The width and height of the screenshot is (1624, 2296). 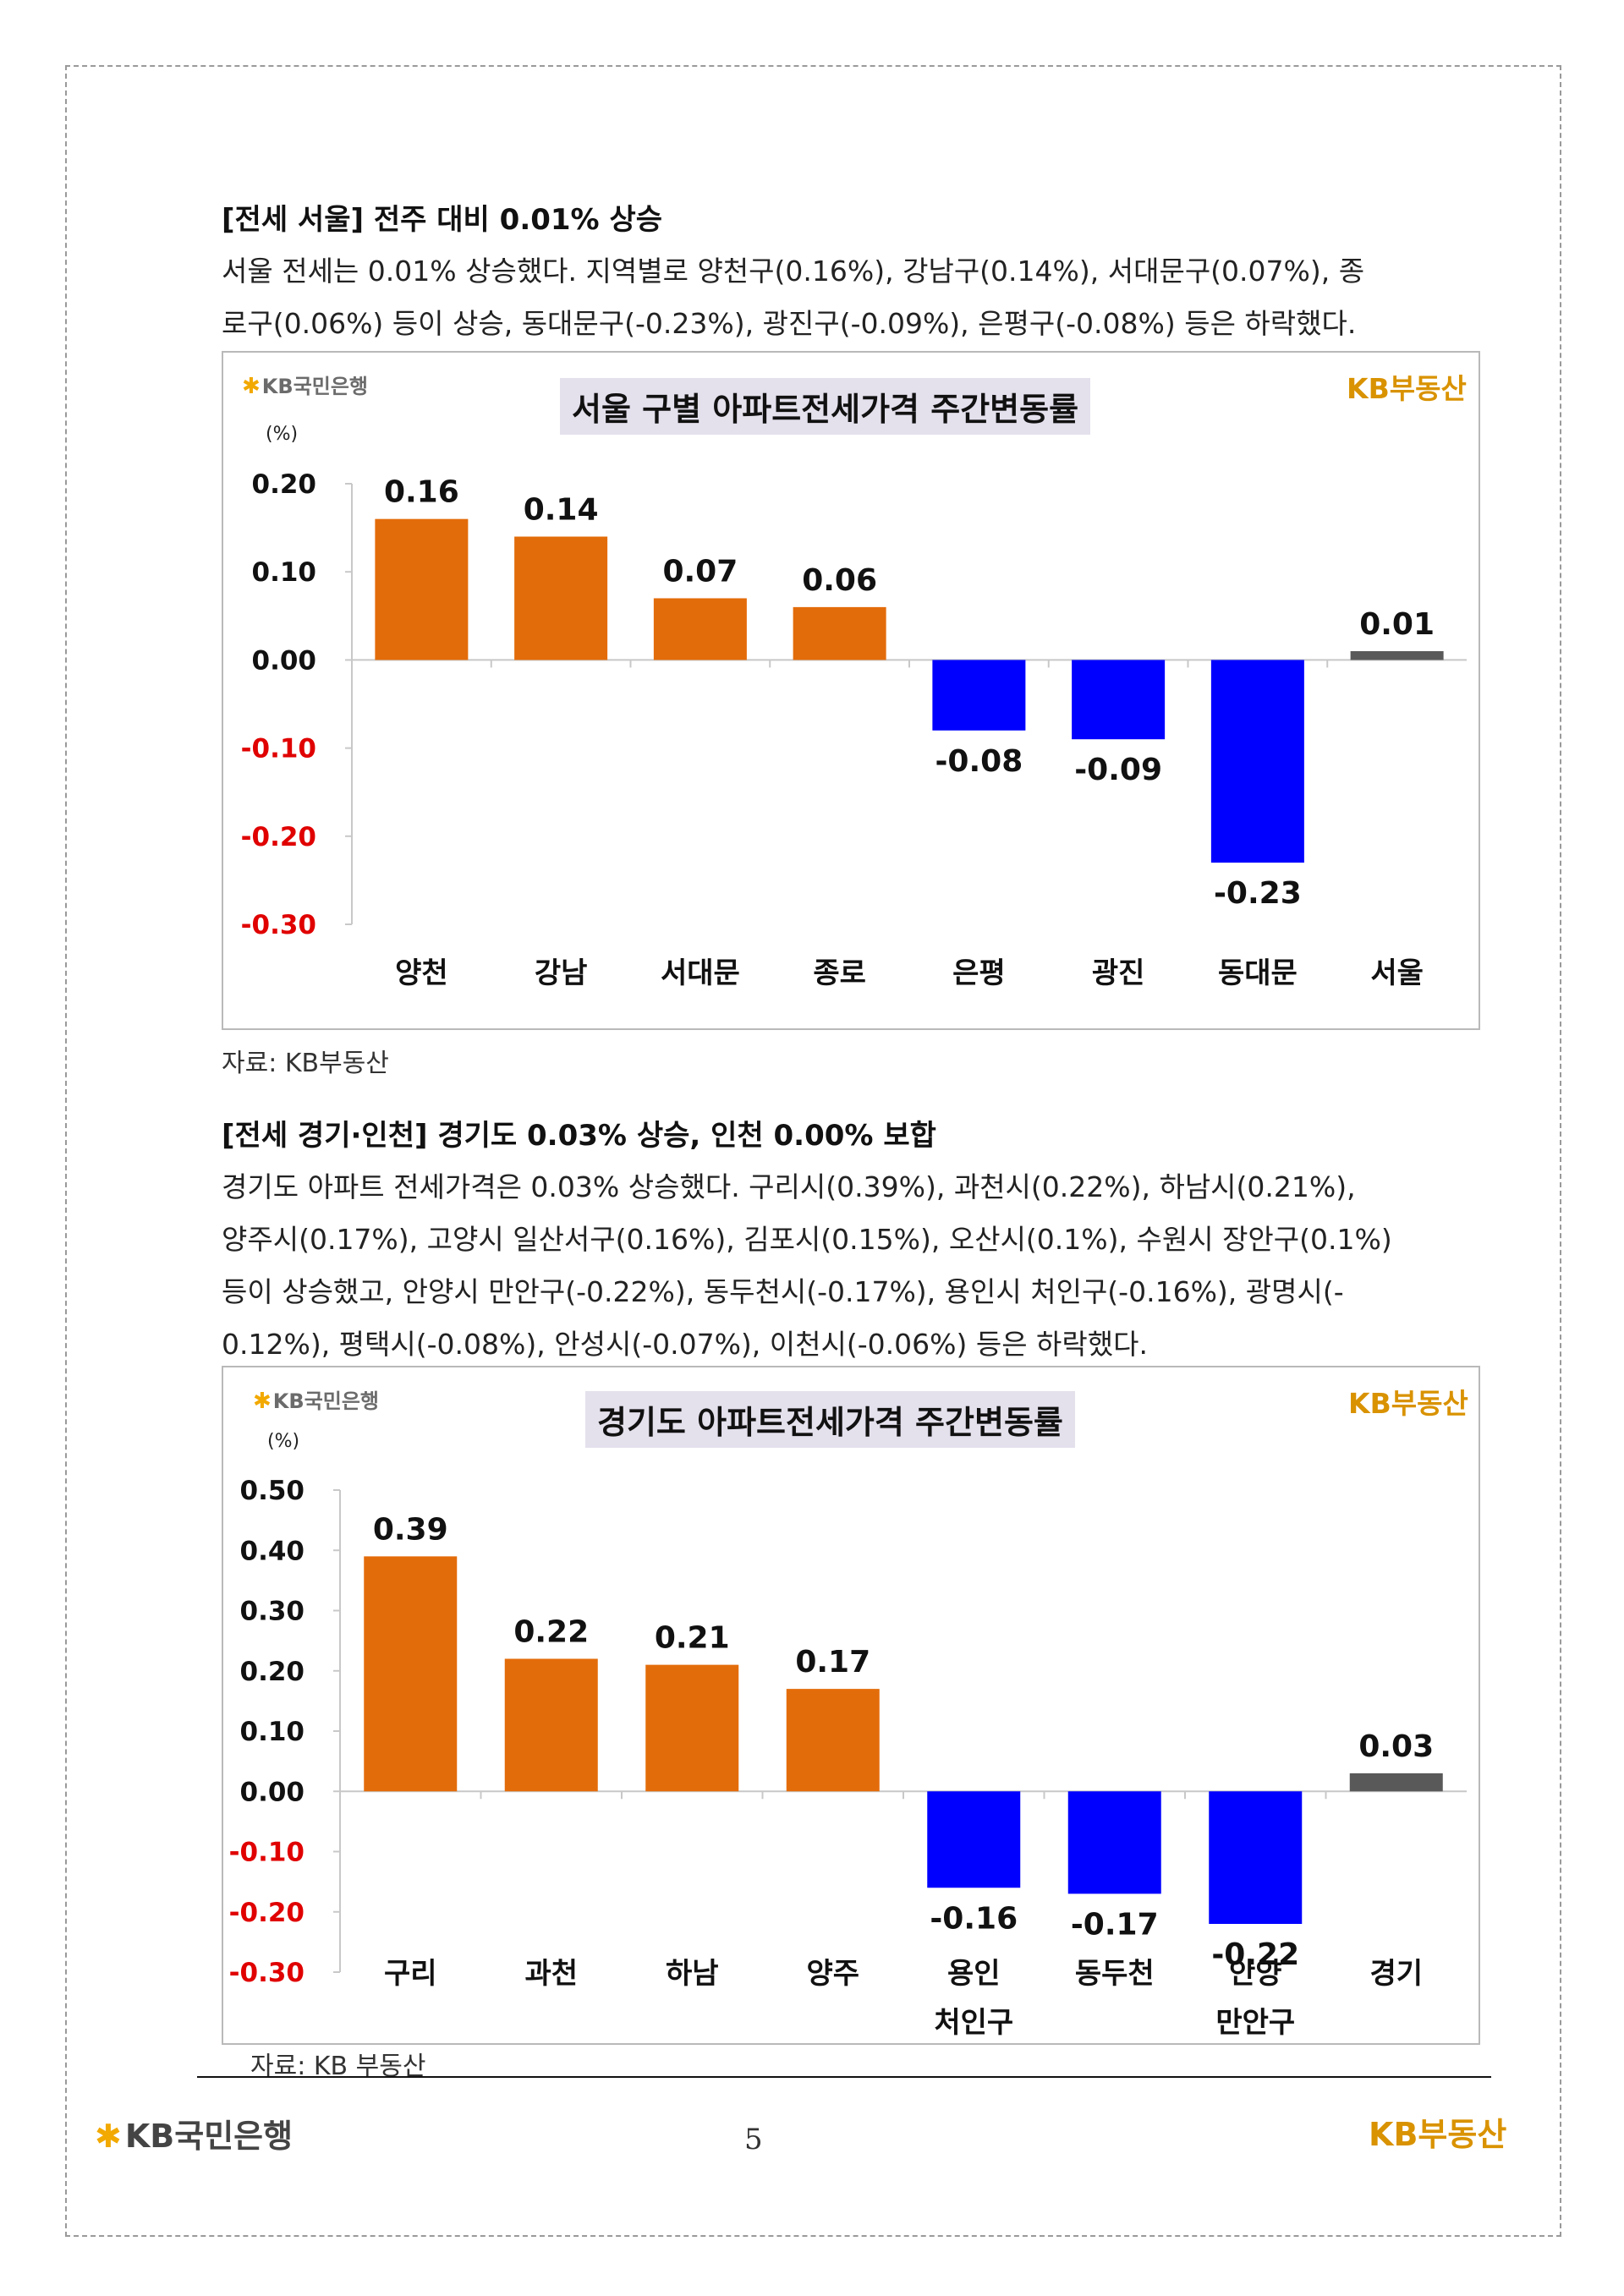 I want to click on data-label-2: 0.21, so click(x=693, y=1639).